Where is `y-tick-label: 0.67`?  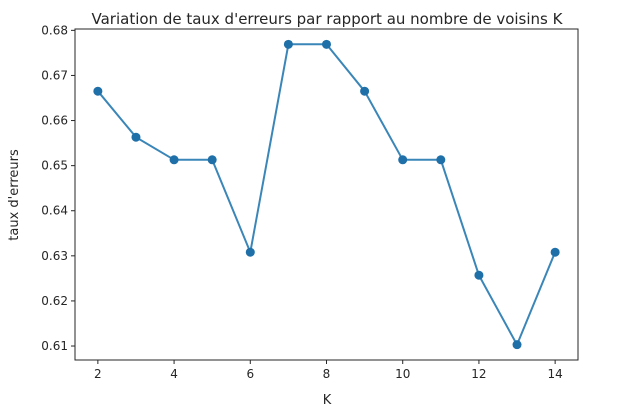
y-tick-label: 0.67 is located at coordinates (54, 75).